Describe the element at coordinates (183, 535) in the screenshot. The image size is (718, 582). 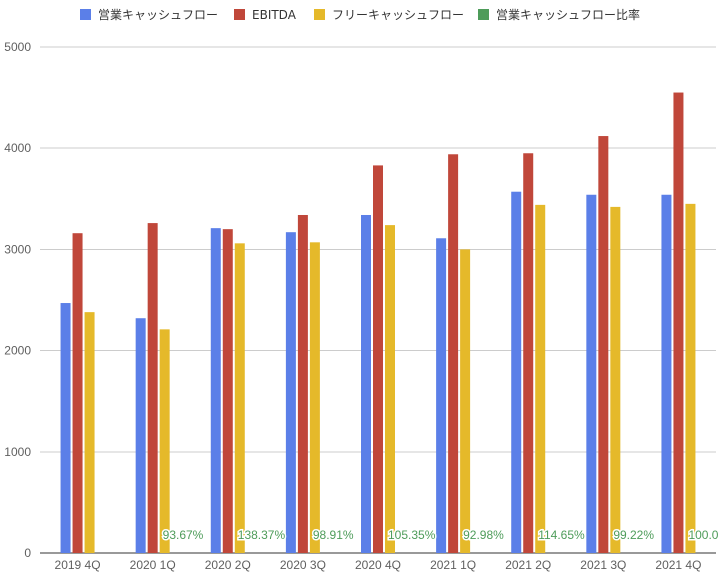
I see `ratio-data-label: 93.67%` at that location.